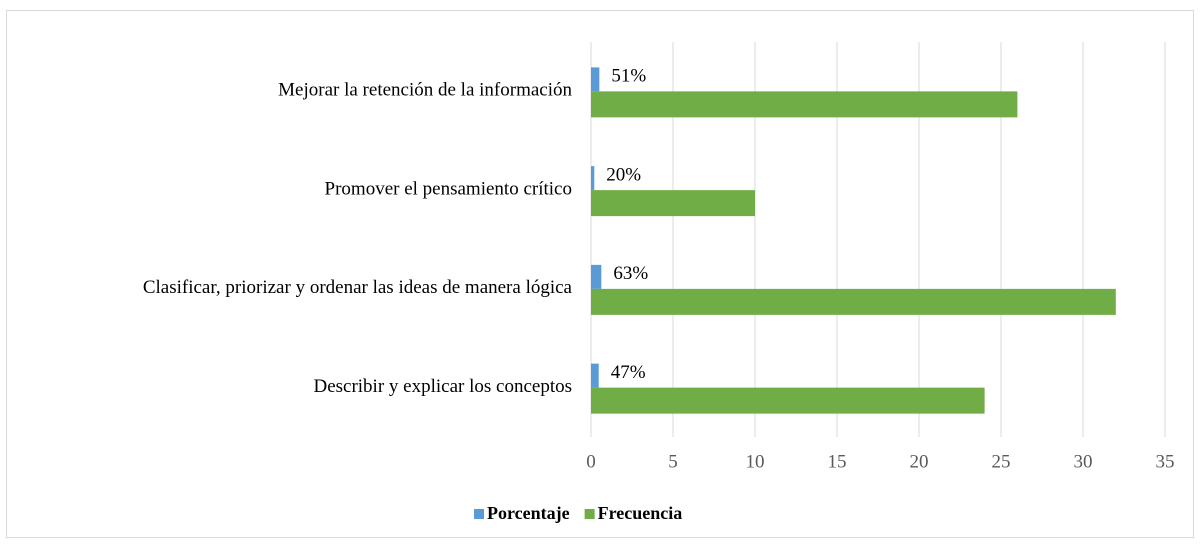 This screenshot has width=1200, height=544. Describe the element at coordinates (640, 513) in the screenshot. I see `legend-label: Frecuencia` at that location.